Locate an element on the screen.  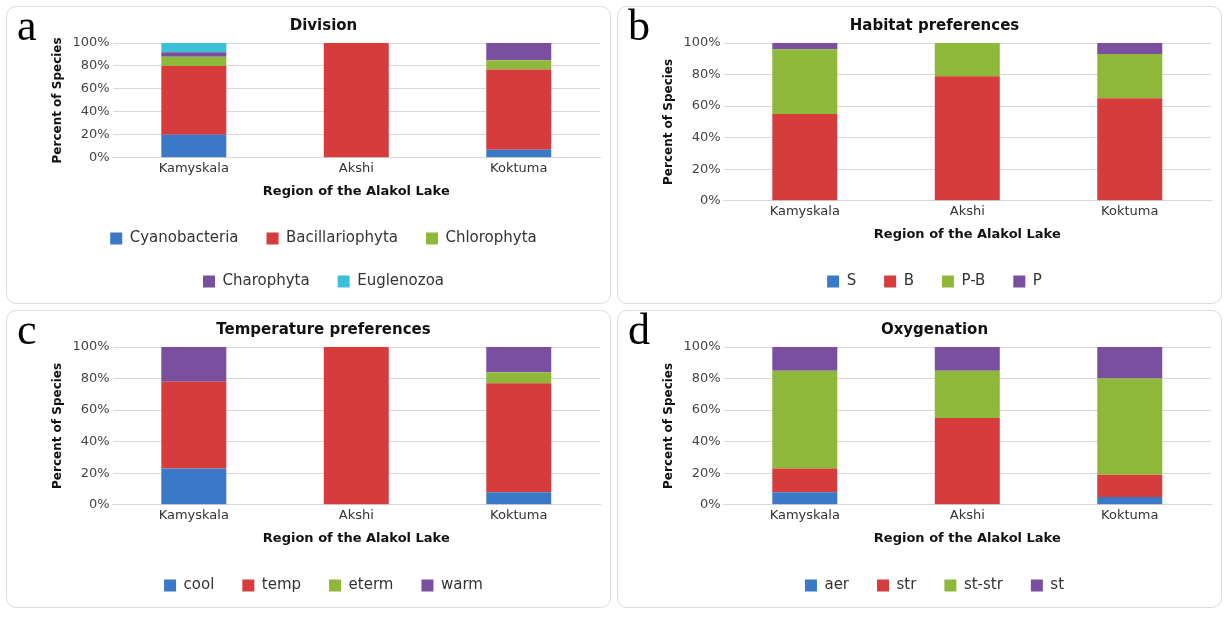
legend-label: eterm is located at coordinates (371, 584).